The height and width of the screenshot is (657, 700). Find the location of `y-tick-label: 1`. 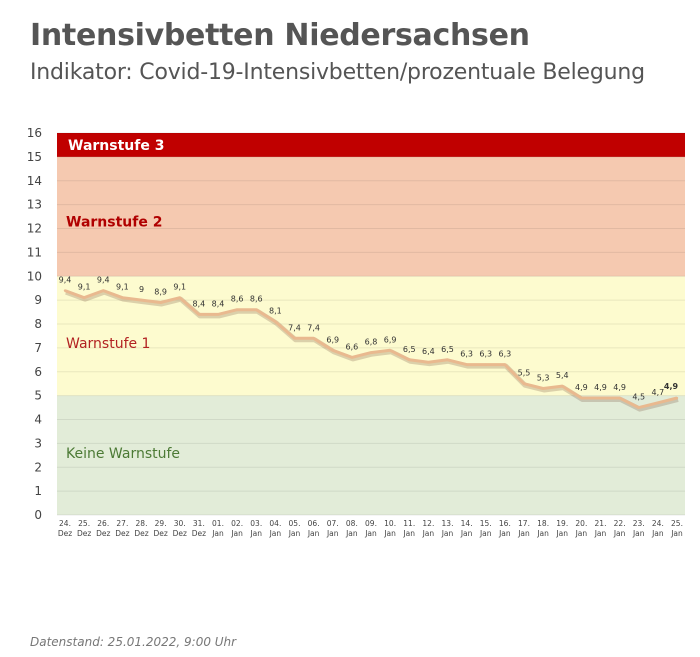

y-tick-label: 1 is located at coordinates (38, 491).